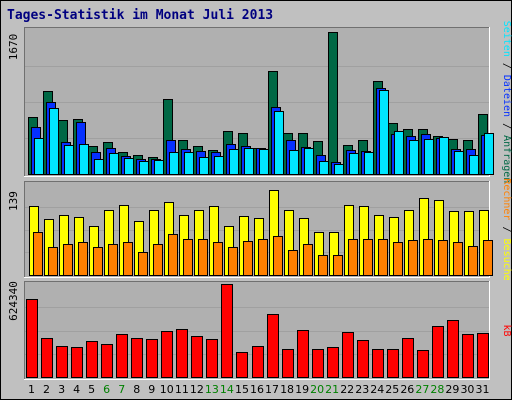 The image size is (512, 400). Describe the element at coordinates (506, 199) in the screenshot. I see `legend-label-part: Rechner` at that location.